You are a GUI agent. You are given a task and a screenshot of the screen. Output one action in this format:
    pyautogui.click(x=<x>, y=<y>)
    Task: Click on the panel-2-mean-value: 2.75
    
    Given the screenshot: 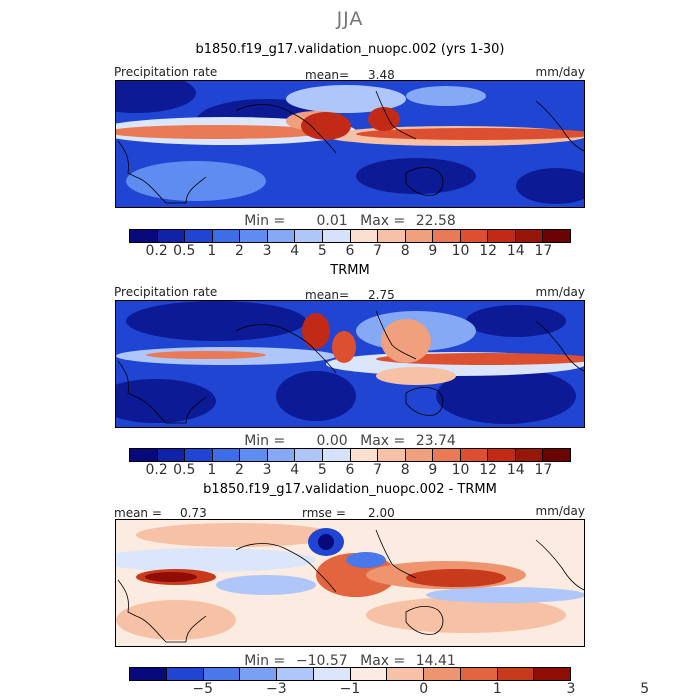 What is the action you would take?
    pyautogui.click(x=381, y=295)
    